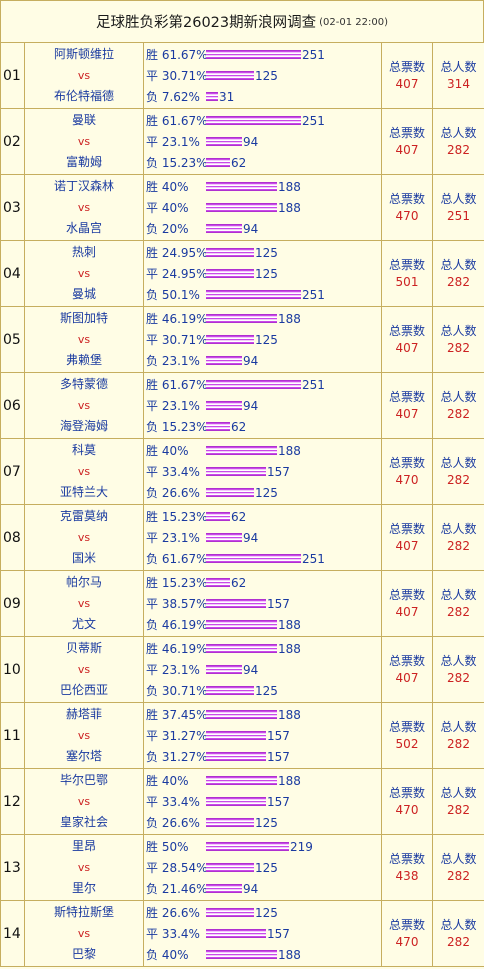 Image resolution: width=484 pixels, height=969 pixels. What do you see at coordinates (263, 582) in the screenshot?
I see `win-line: 胜 15.23% 62` at bounding box center [263, 582].